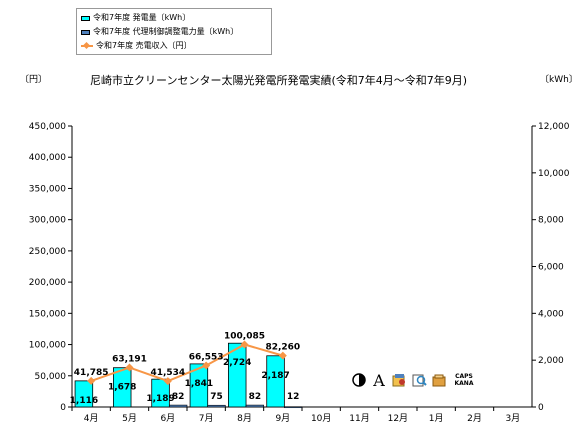  Describe the element at coordinates (91, 418) in the screenshot. I see `x-tick-label: 4月` at that location.